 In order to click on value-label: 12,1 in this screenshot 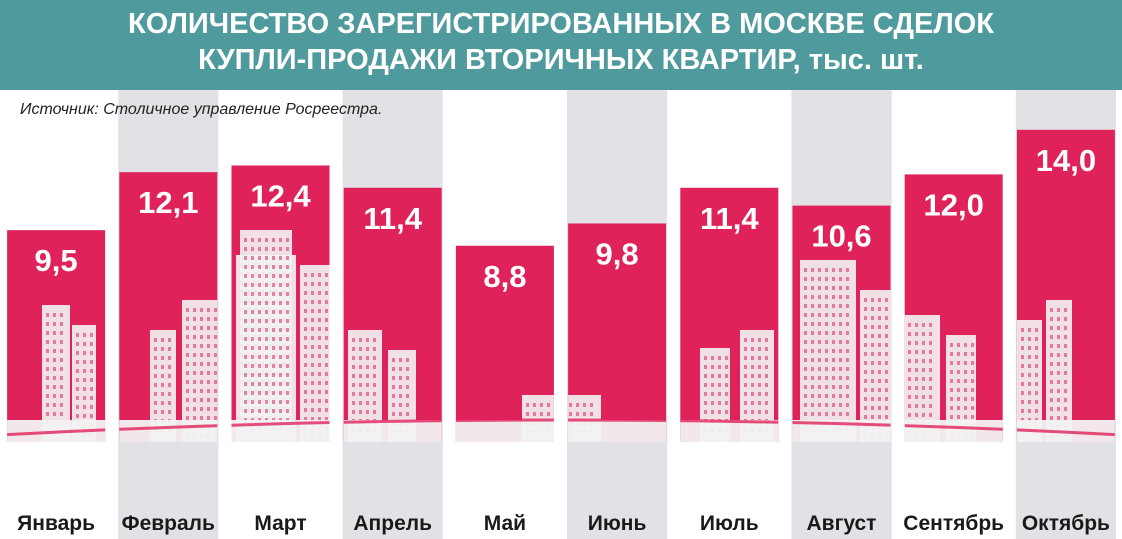, I will do `click(168, 202)`.